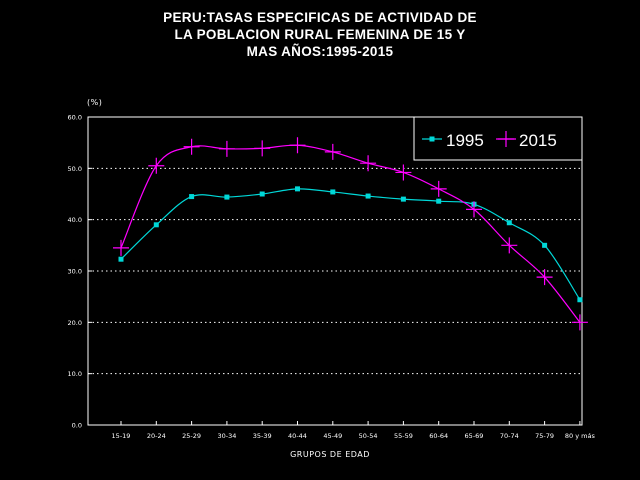 The height and width of the screenshot is (480, 640). I want to click on x-tick-label-12: 75-79, so click(544, 436).